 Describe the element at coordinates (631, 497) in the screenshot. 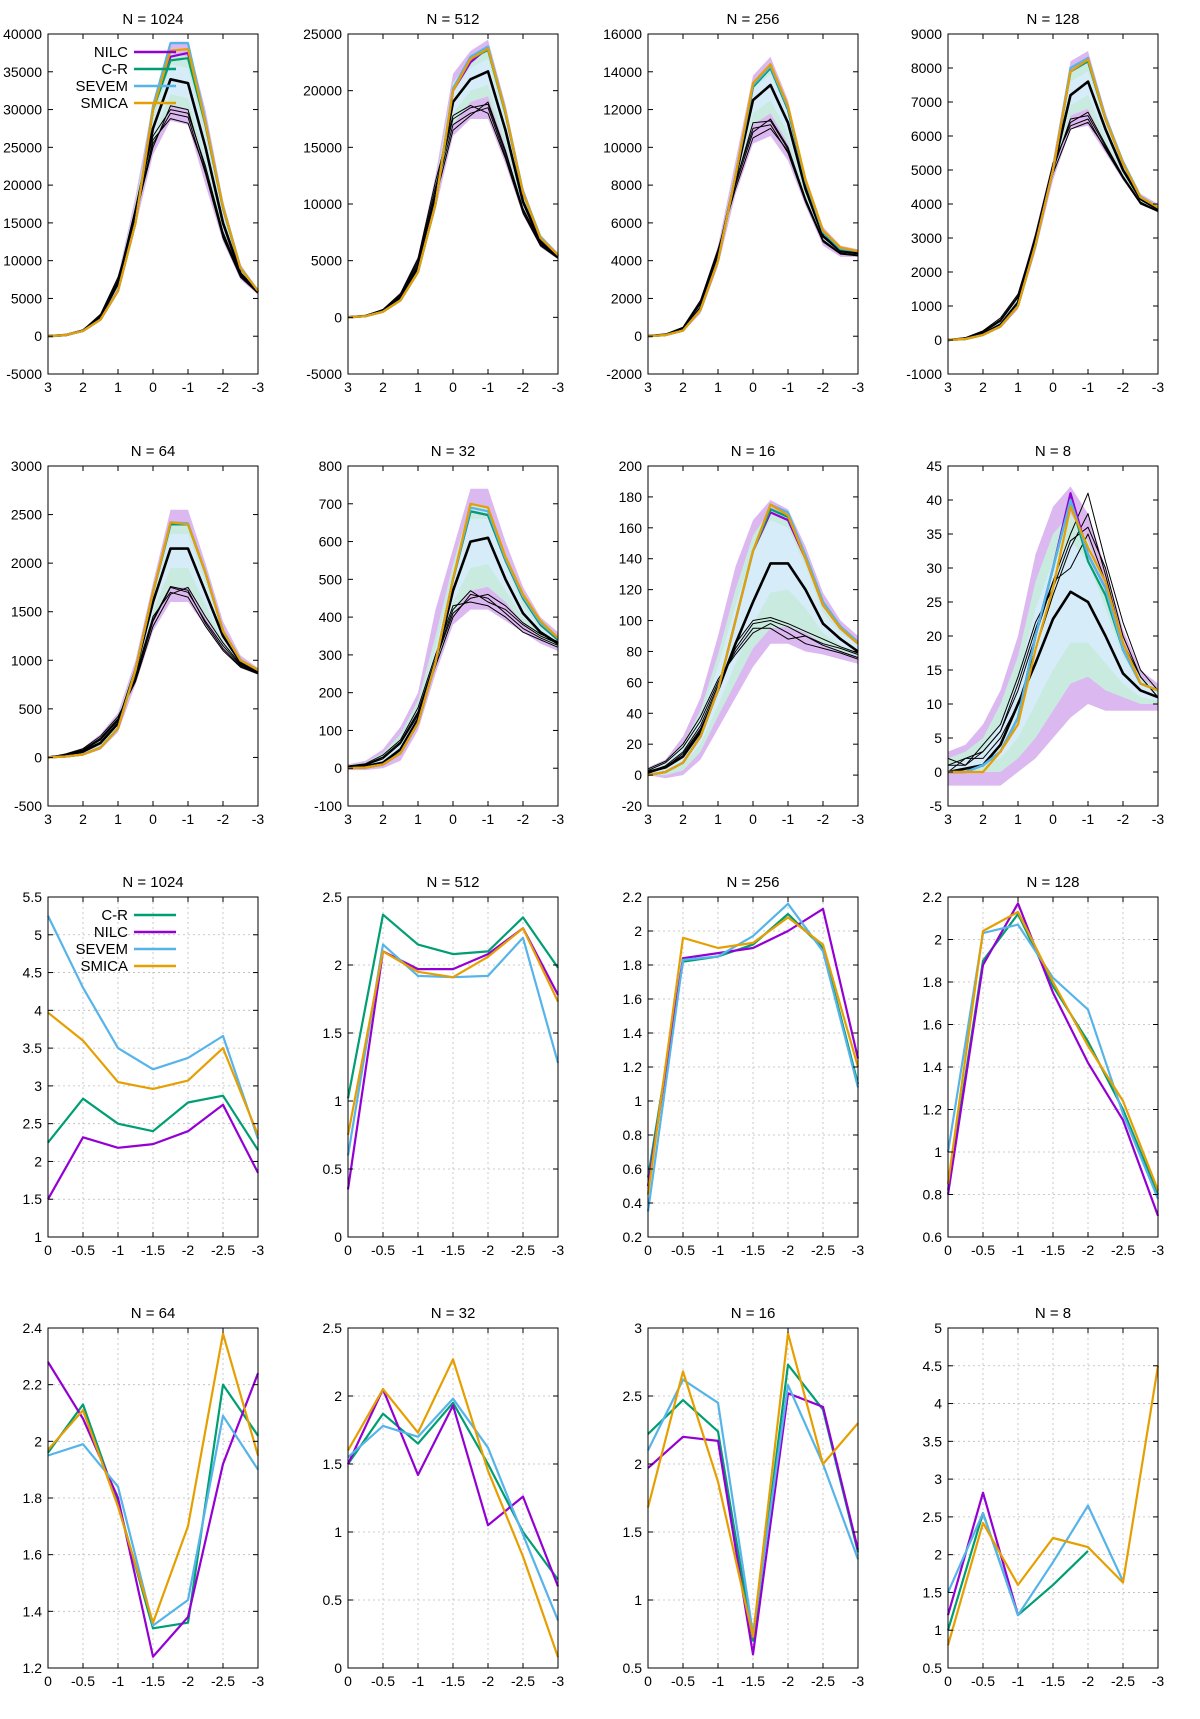

I see `y-tick-label: 180` at that location.